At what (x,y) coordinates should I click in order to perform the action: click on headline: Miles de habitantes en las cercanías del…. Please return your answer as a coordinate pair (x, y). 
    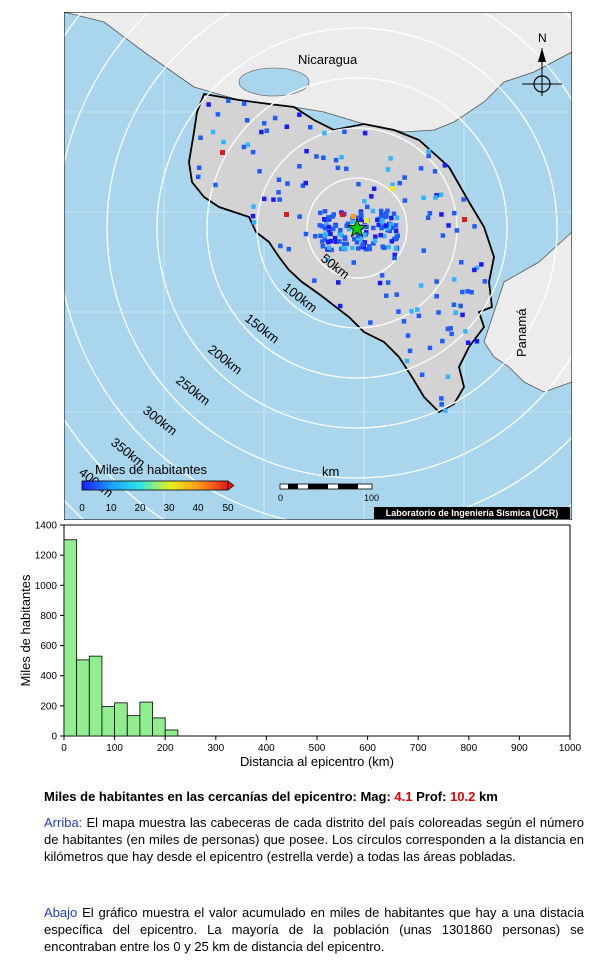
    Looking at the image, I should click on (314, 796).